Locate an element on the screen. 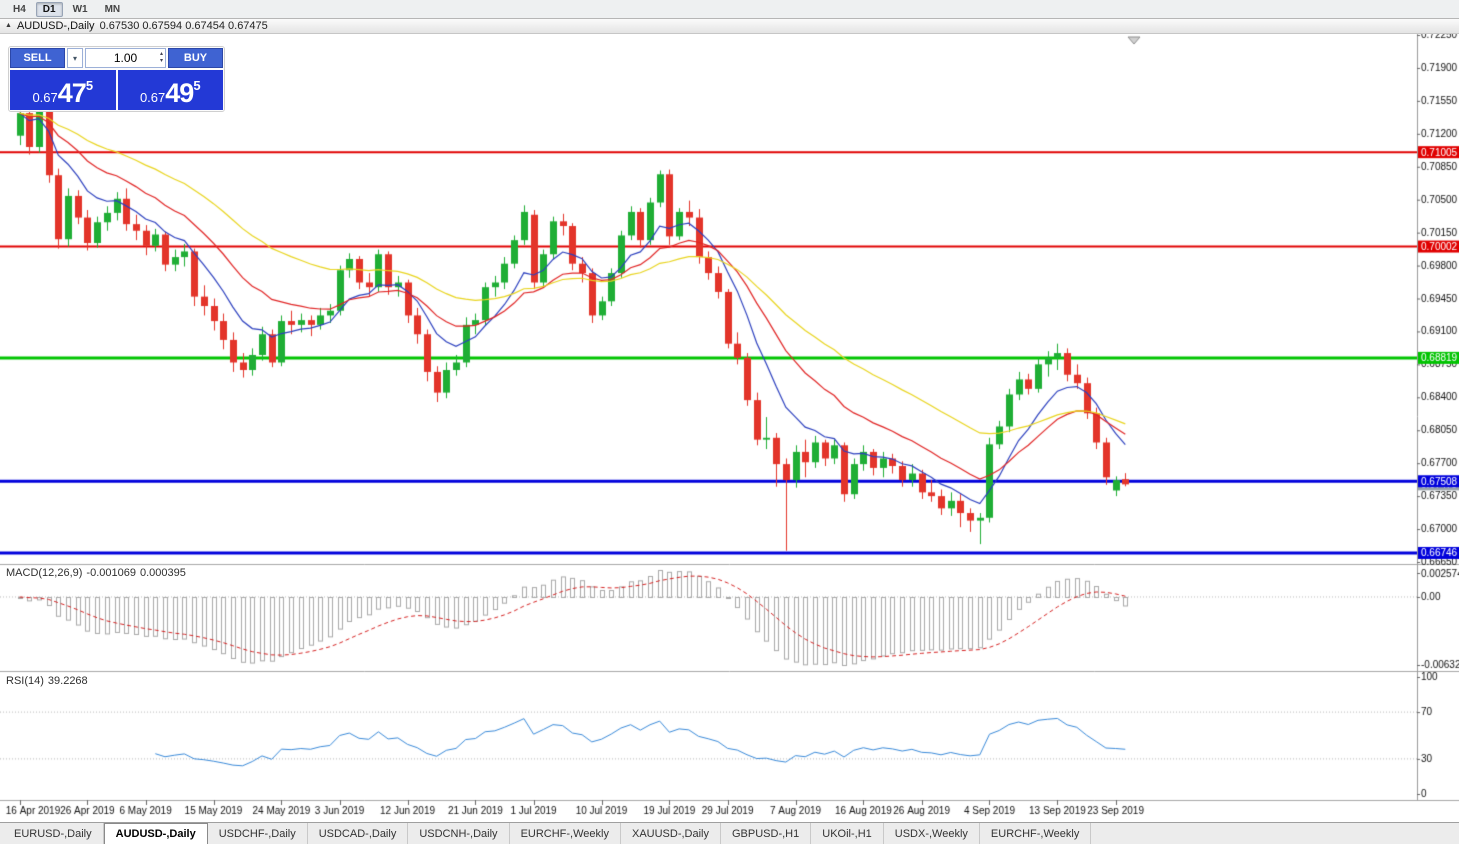 Image resolution: width=1459 pixels, height=844 pixels. macd-name: MACD(12,26,9) is located at coordinates (44, 573).